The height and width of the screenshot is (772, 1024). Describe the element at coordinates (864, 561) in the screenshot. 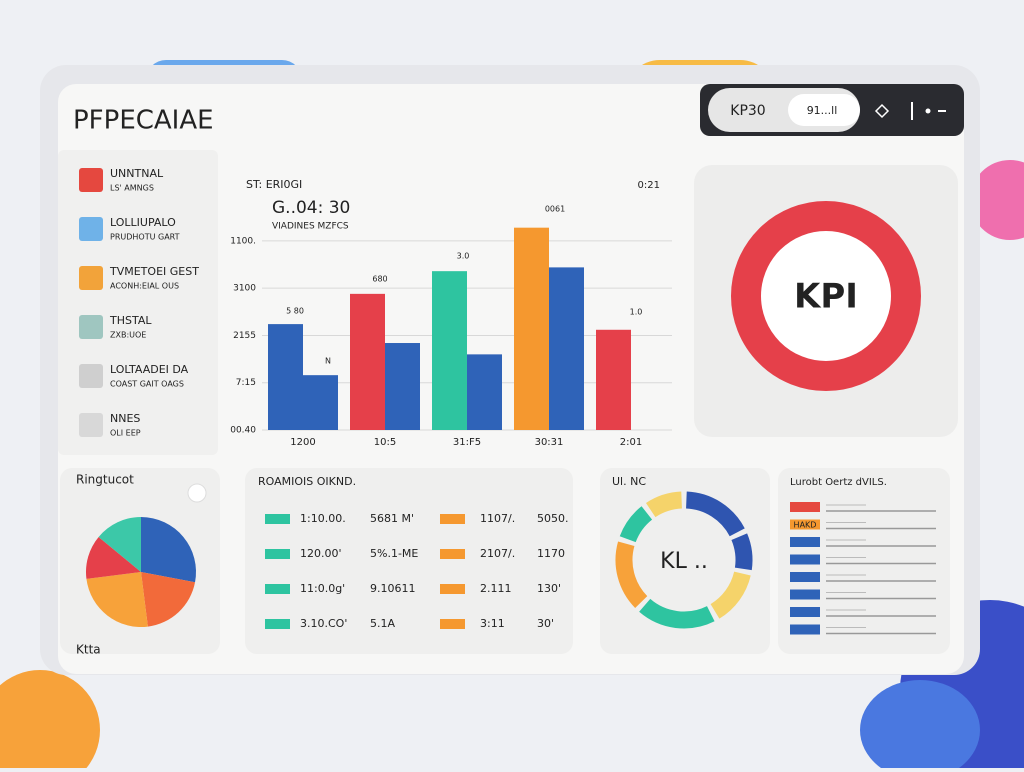

I see `list-card` at that location.